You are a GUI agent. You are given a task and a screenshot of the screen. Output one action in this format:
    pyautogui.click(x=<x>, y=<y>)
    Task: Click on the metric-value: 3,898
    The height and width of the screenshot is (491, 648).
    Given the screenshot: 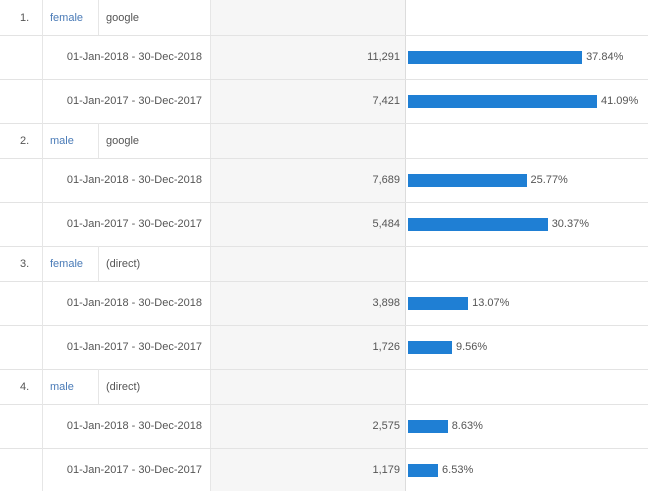 What is the action you would take?
    pyautogui.click(x=386, y=303)
    